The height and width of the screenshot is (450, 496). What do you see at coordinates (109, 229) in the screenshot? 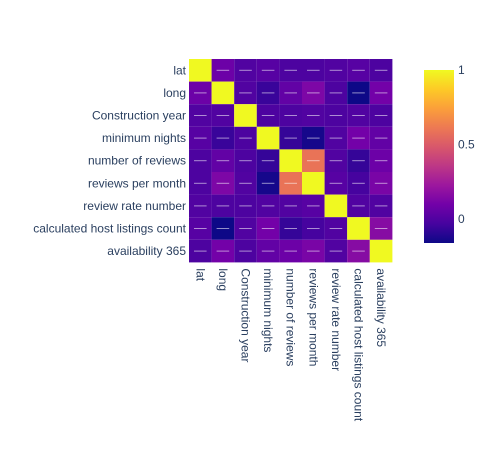
I see `y-tick-label-7: calculated host listings count` at bounding box center [109, 229].